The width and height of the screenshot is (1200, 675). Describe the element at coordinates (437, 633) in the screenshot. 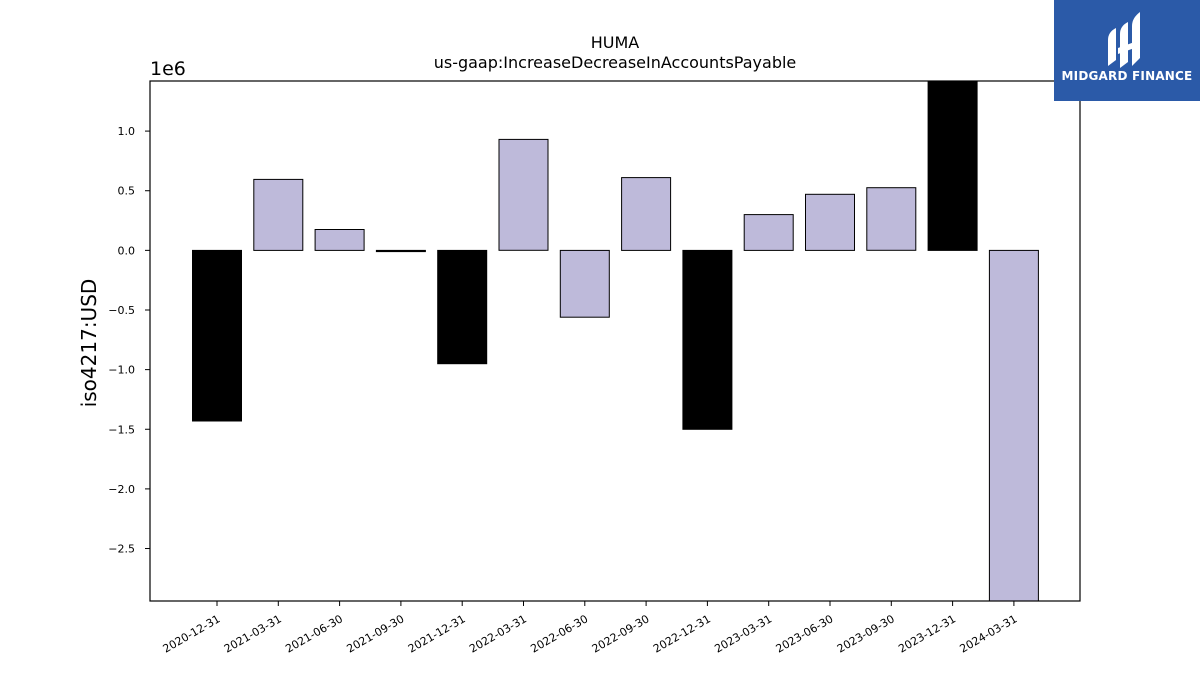

I see `x-tick-label: 2021-12-31` at that location.